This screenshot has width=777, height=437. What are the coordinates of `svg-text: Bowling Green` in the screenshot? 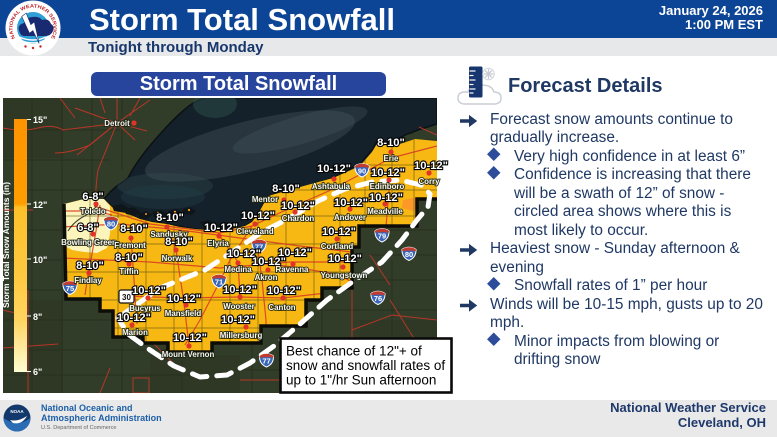 It's located at (89, 242).